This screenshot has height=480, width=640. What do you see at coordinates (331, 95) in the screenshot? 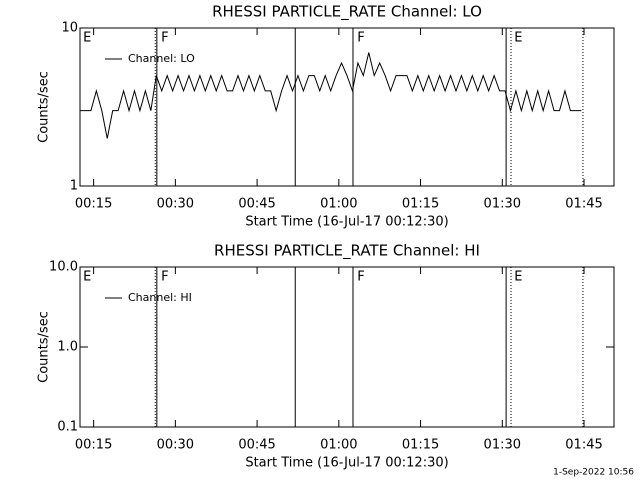
I see `data-line` at bounding box center [331, 95].